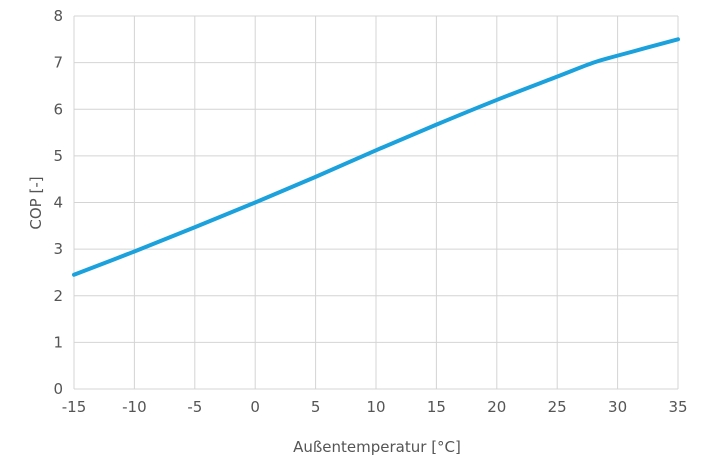 This screenshot has height=461, width=705. Describe the element at coordinates (496, 407) in the screenshot. I see `x-tick-label: 20` at that location.